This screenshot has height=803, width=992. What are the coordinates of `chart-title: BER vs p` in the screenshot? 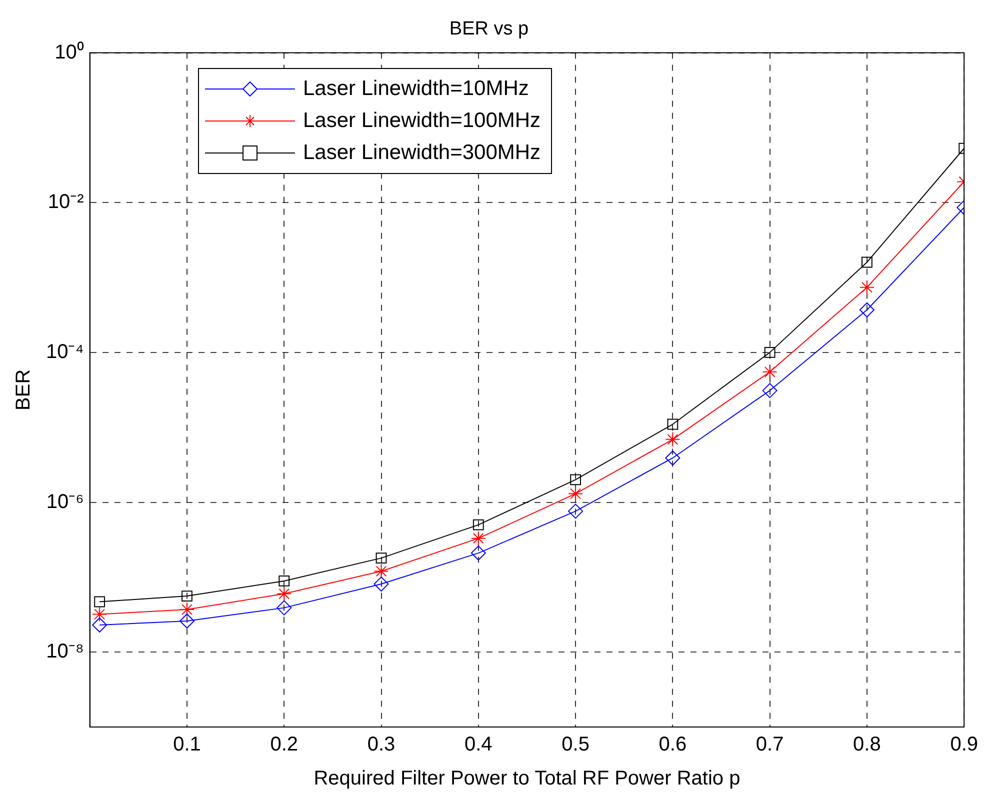 It's located at (489, 29).